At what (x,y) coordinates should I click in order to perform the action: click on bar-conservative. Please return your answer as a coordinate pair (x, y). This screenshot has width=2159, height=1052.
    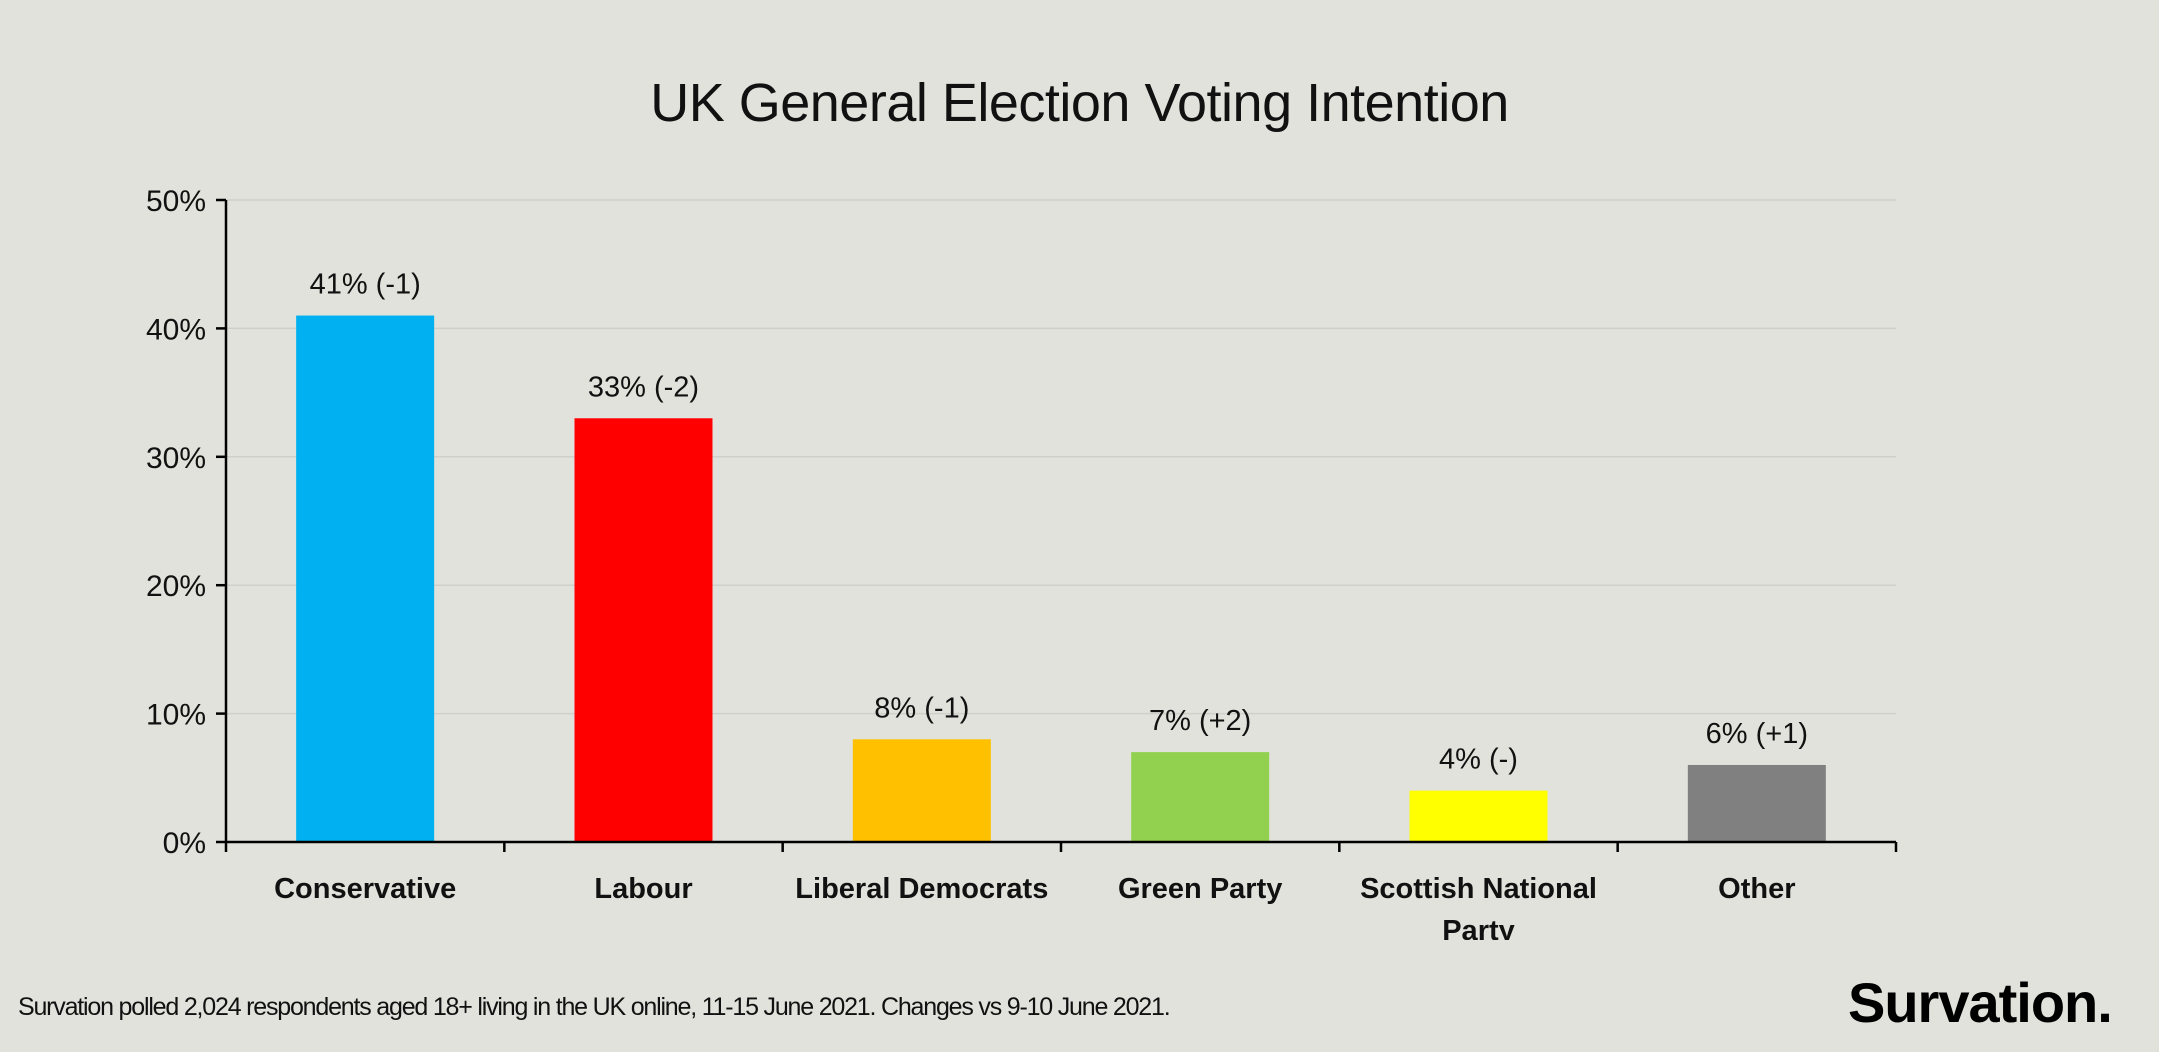
    Looking at the image, I should click on (365, 578).